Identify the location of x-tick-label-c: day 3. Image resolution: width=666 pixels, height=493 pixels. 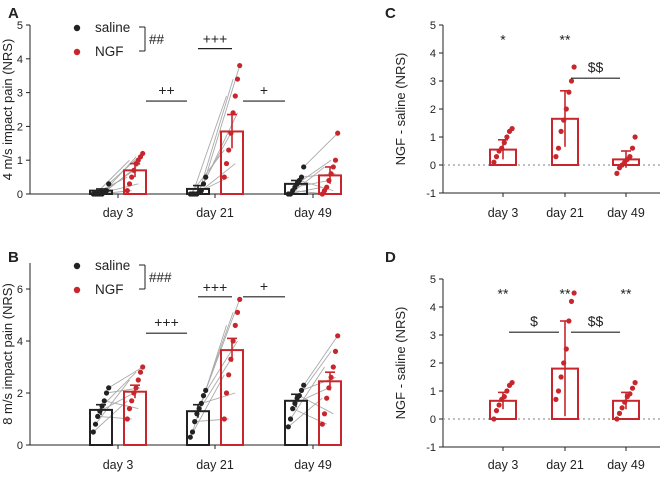
(503, 213).